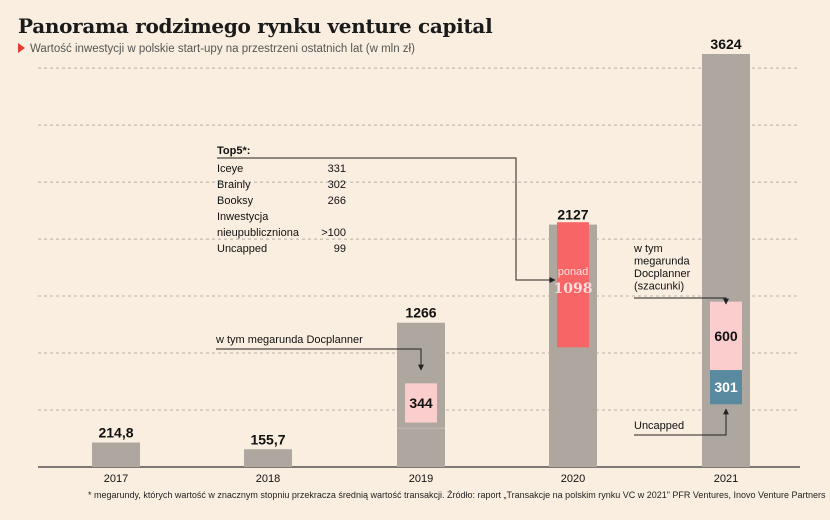 The height and width of the screenshot is (520, 830). What do you see at coordinates (421, 479) in the screenshot?
I see `x-tick-label: 2019` at bounding box center [421, 479].